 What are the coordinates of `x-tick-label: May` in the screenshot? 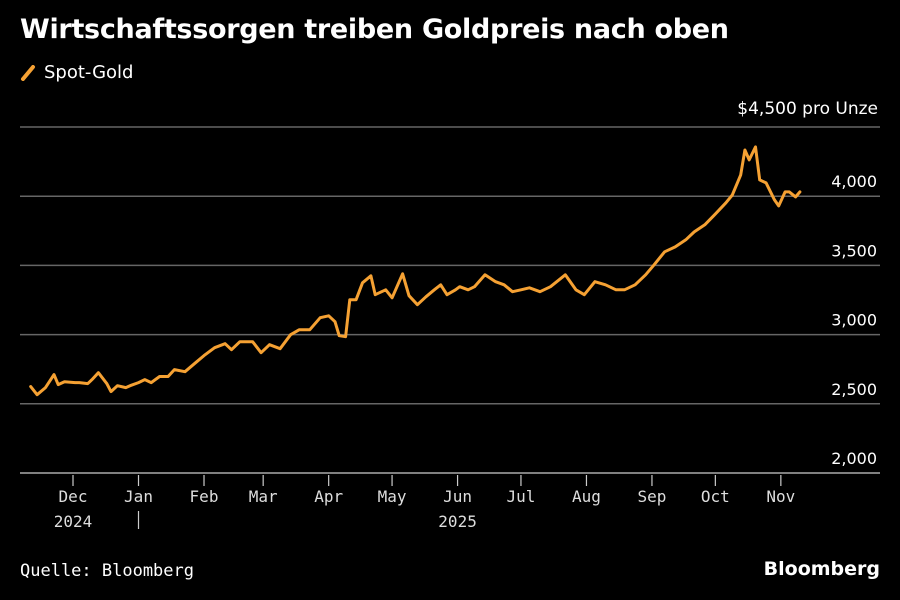 It's located at (392, 496).